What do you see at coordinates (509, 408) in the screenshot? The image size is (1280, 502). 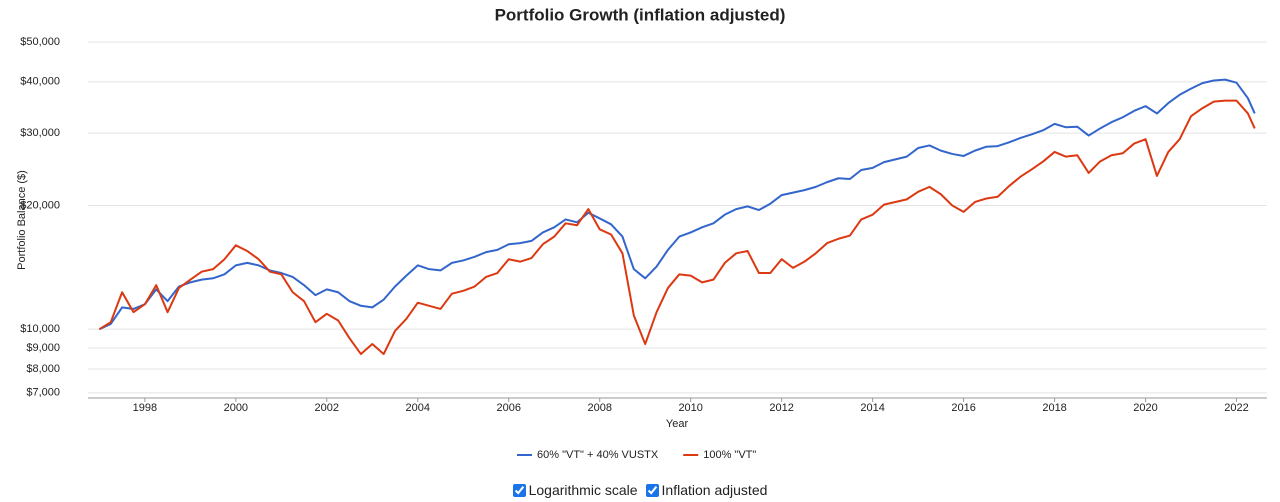 I see `x-tick-label: 2006` at bounding box center [509, 408].